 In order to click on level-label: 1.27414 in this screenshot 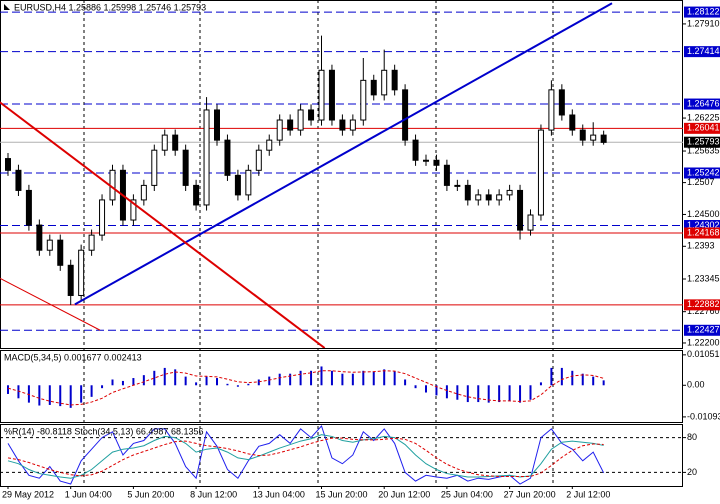, I will do `click(703, 51)`.